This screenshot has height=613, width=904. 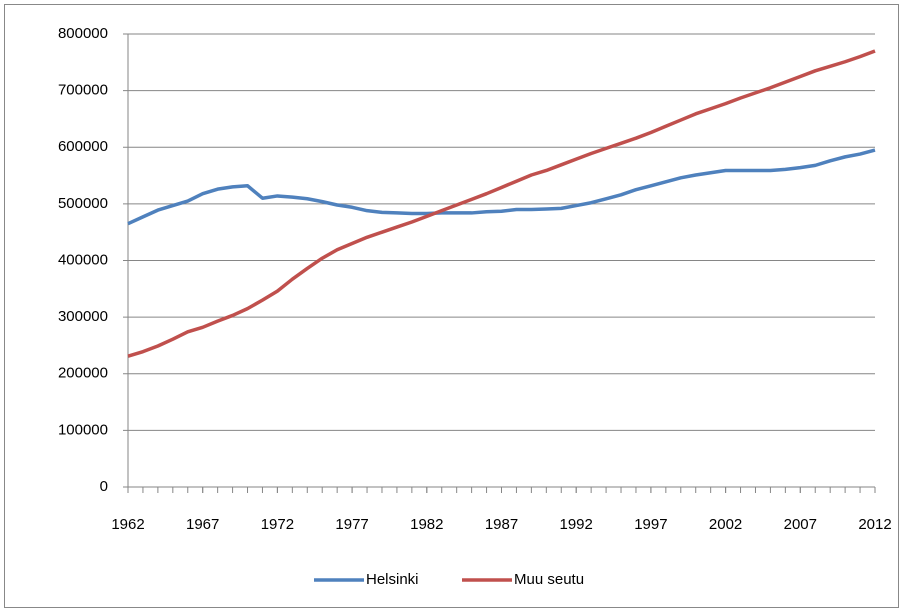 I want to click on legend-label: Helsinki, so click(x=392, y=579).